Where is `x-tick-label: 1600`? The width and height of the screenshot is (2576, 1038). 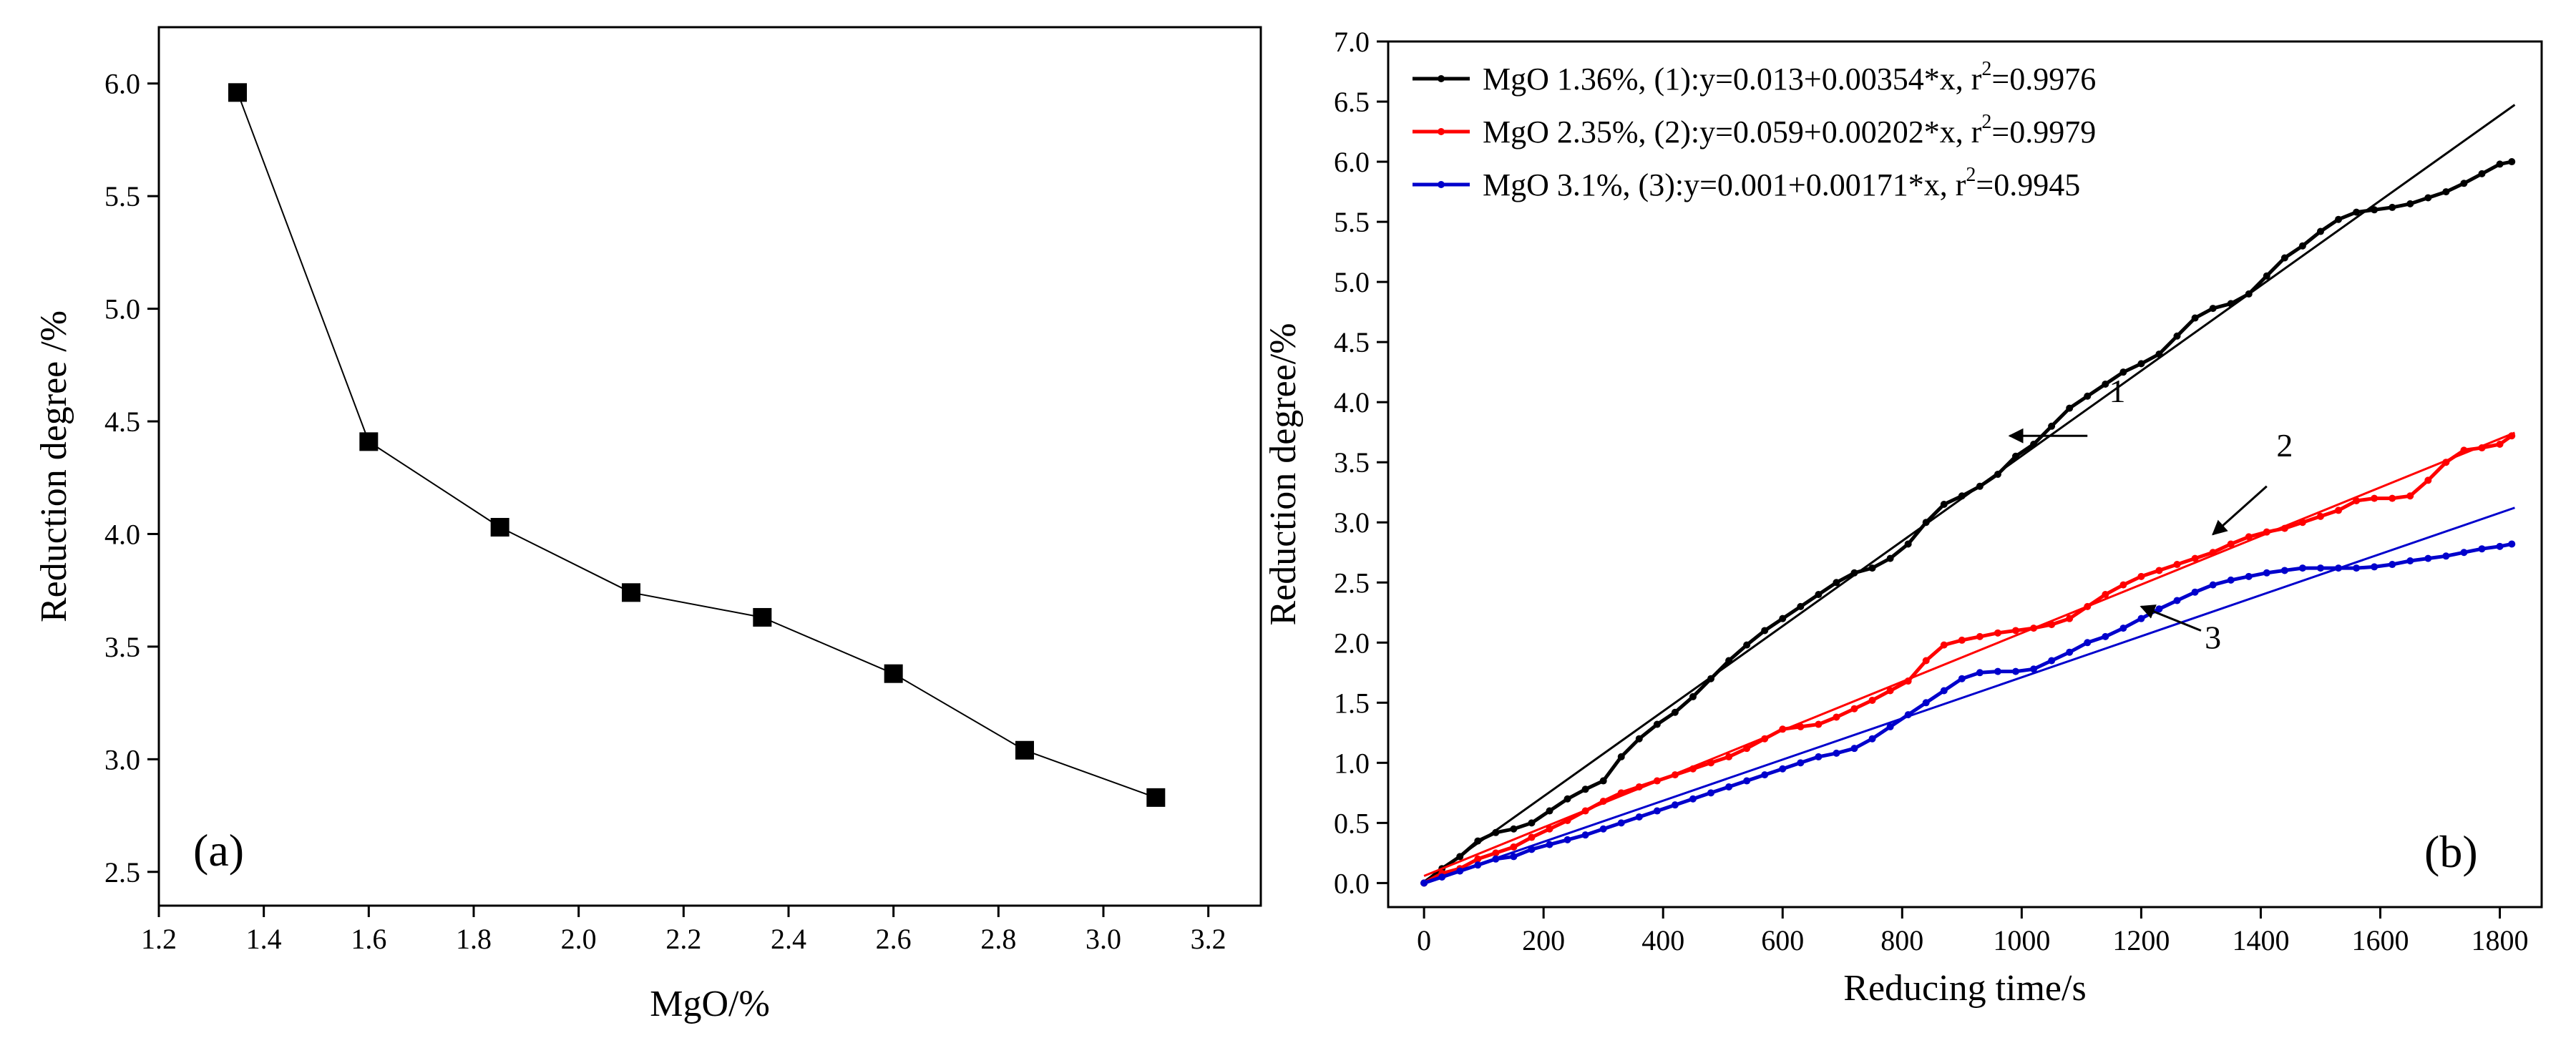
x-tick-label: 1600 is located at coordinates (2380, 940).